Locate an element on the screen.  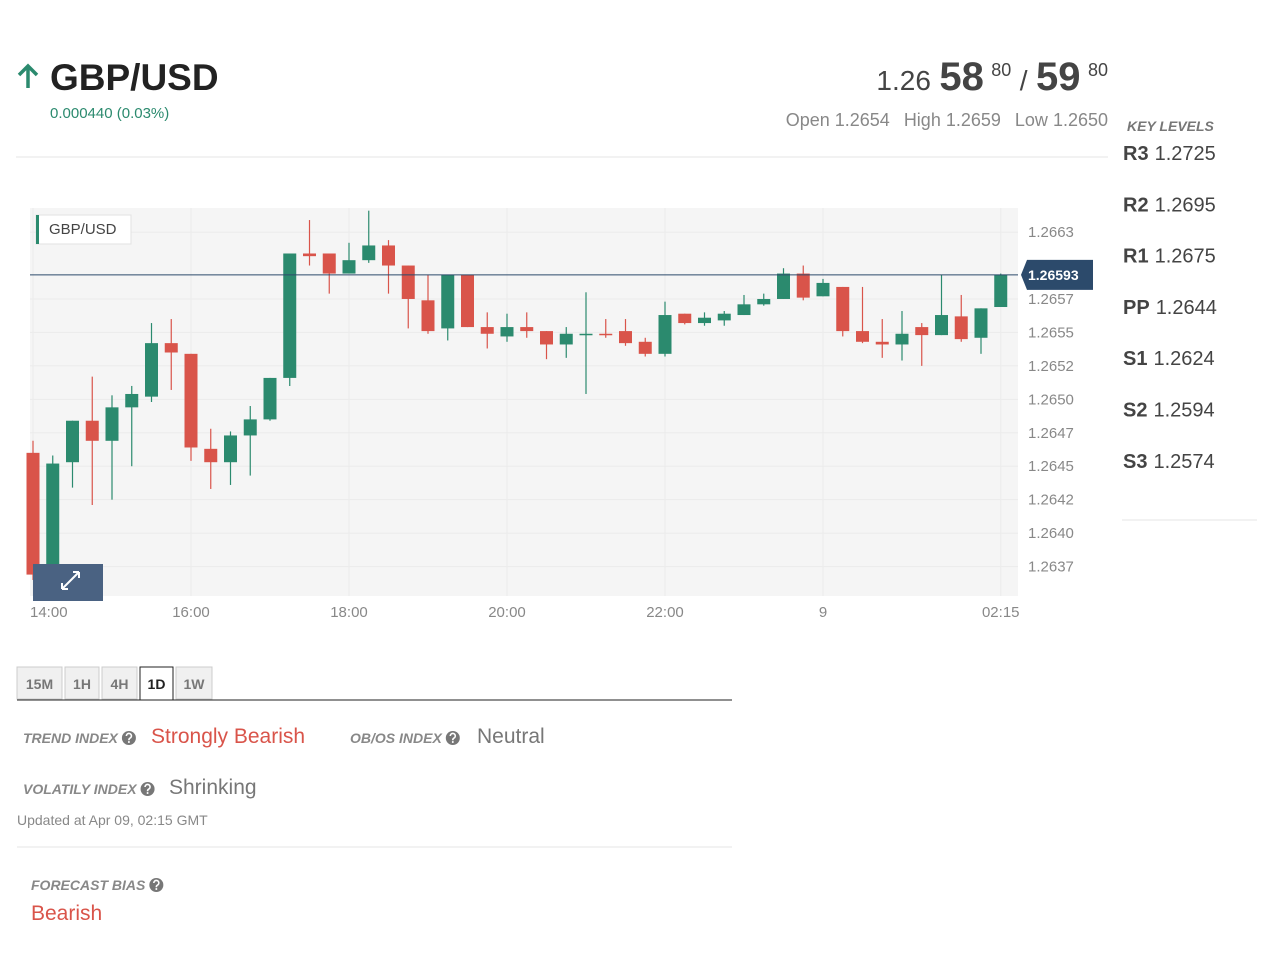
quote: 1.26 58 80 / 59 80 is located at coordinates (992, 77).